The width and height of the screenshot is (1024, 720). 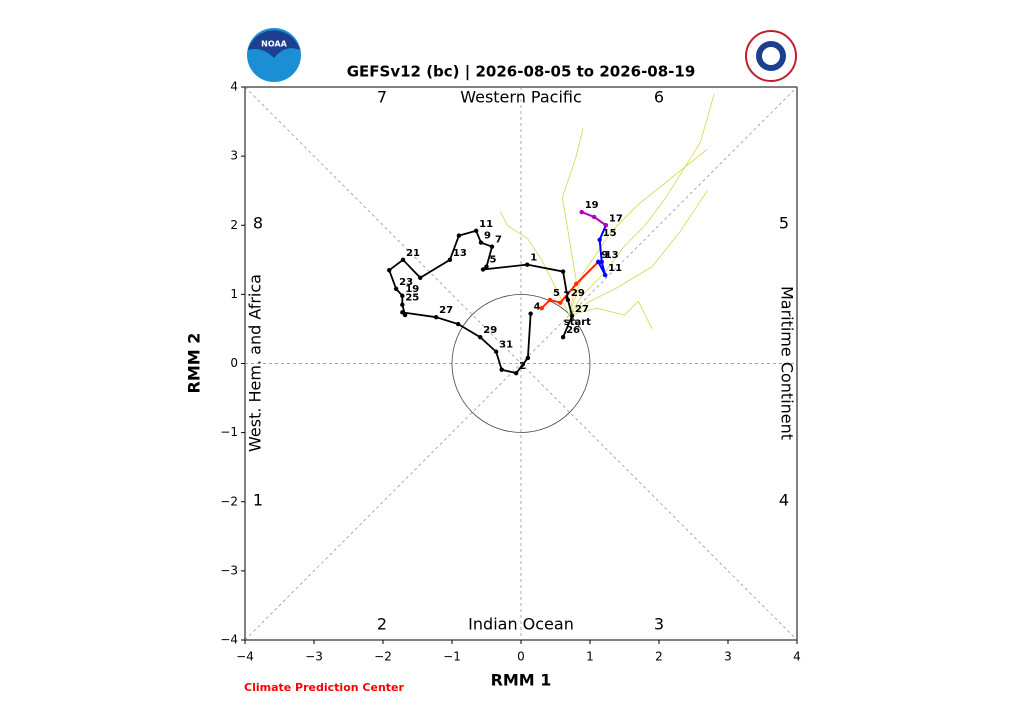 What do you see at coordinates (506, 345) in the screenshot?
I see `day-label: 31` at bounding box center [506, 345].